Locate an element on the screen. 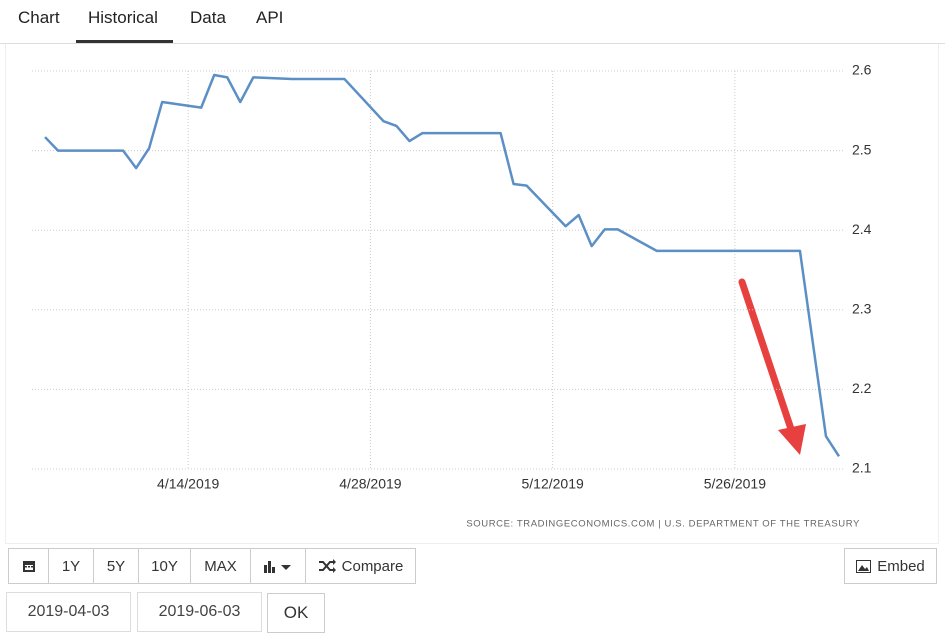 The height and width of the screenshot is (635, 945). y-tick-label: 2.5 is located at coordinates (862, 149).